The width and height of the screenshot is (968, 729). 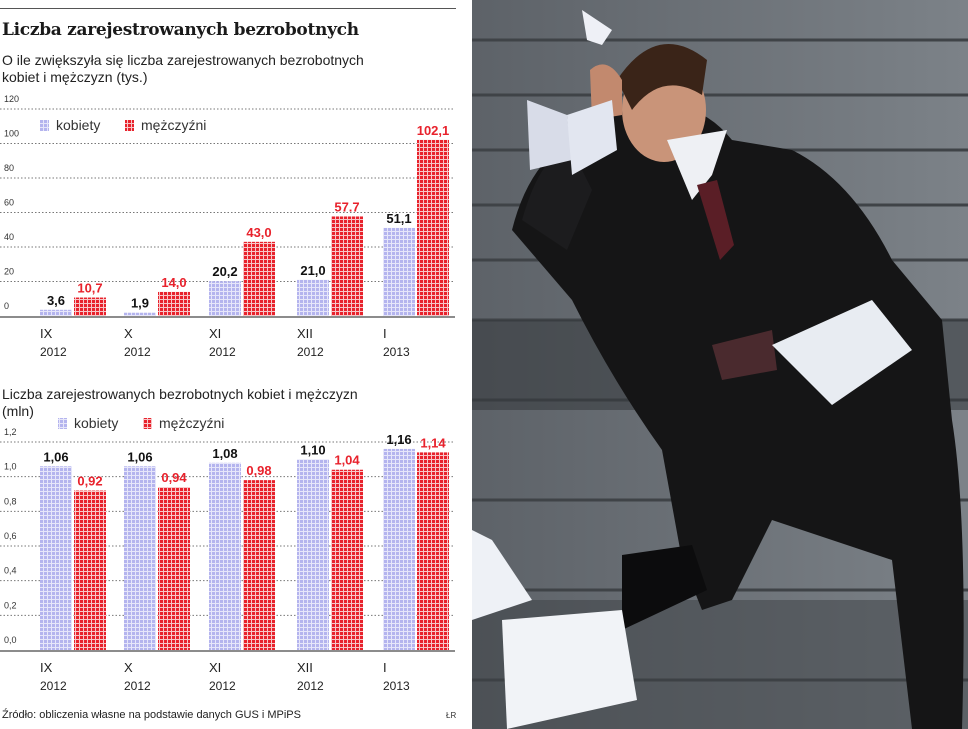 I want to click on y-tick-label: 0,4, so click(x=10, y=571).